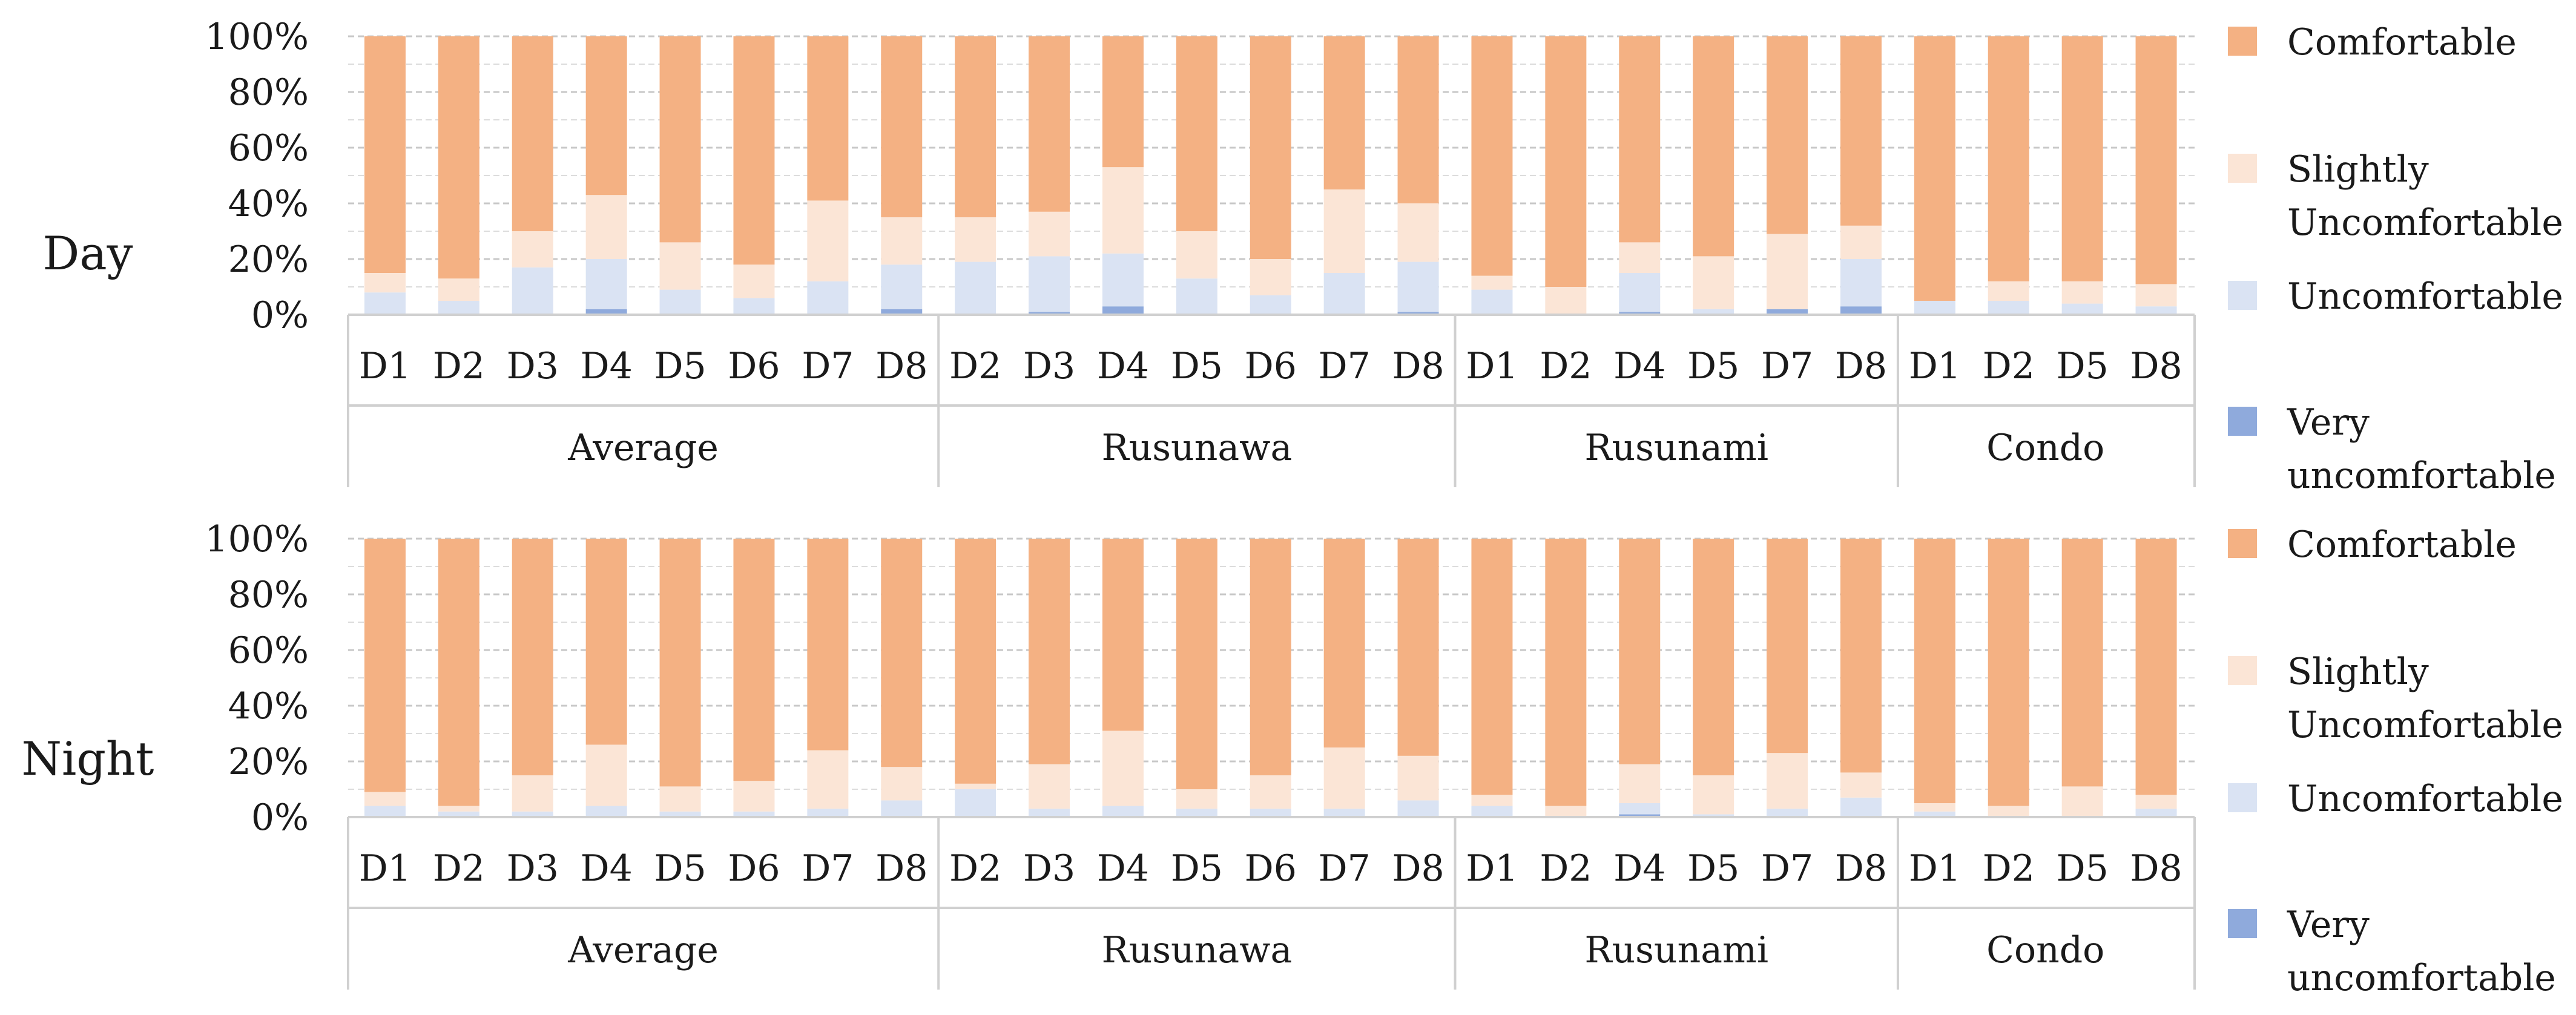 The height and width of the screenshot is (1015, 2576). Describe the element at coordinates (2402, 545) in the screenshot. I see `legend-label: Comfortable` at that location.